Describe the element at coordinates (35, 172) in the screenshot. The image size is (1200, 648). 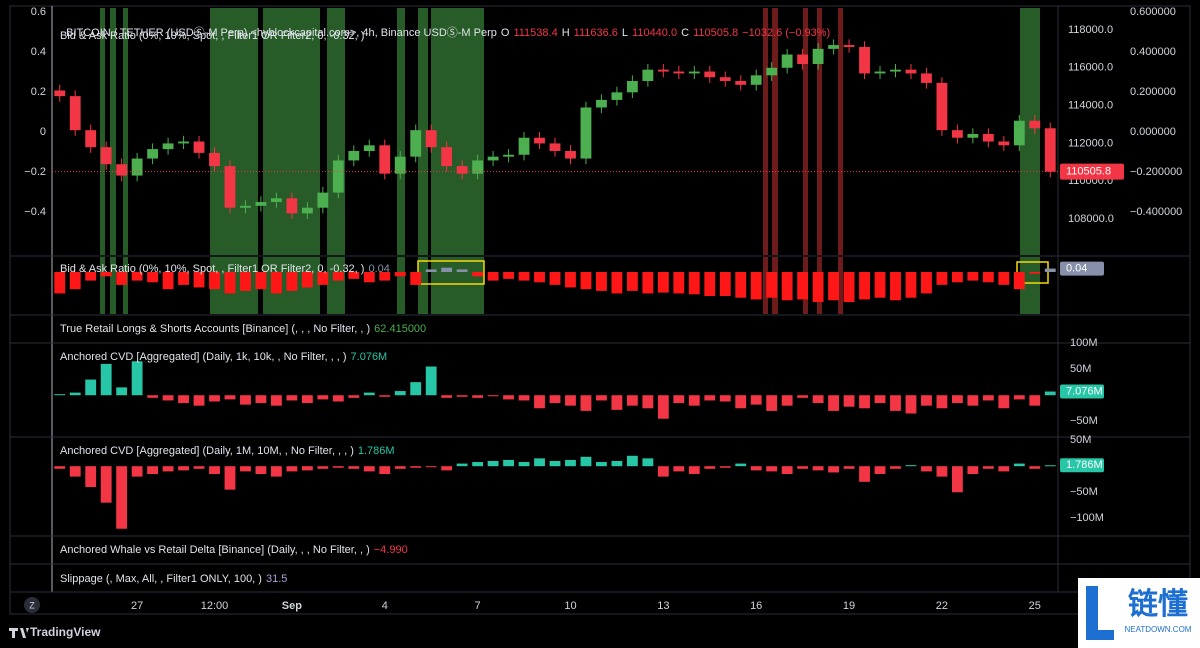
I see `left-tick-label: −0.2` at that location.